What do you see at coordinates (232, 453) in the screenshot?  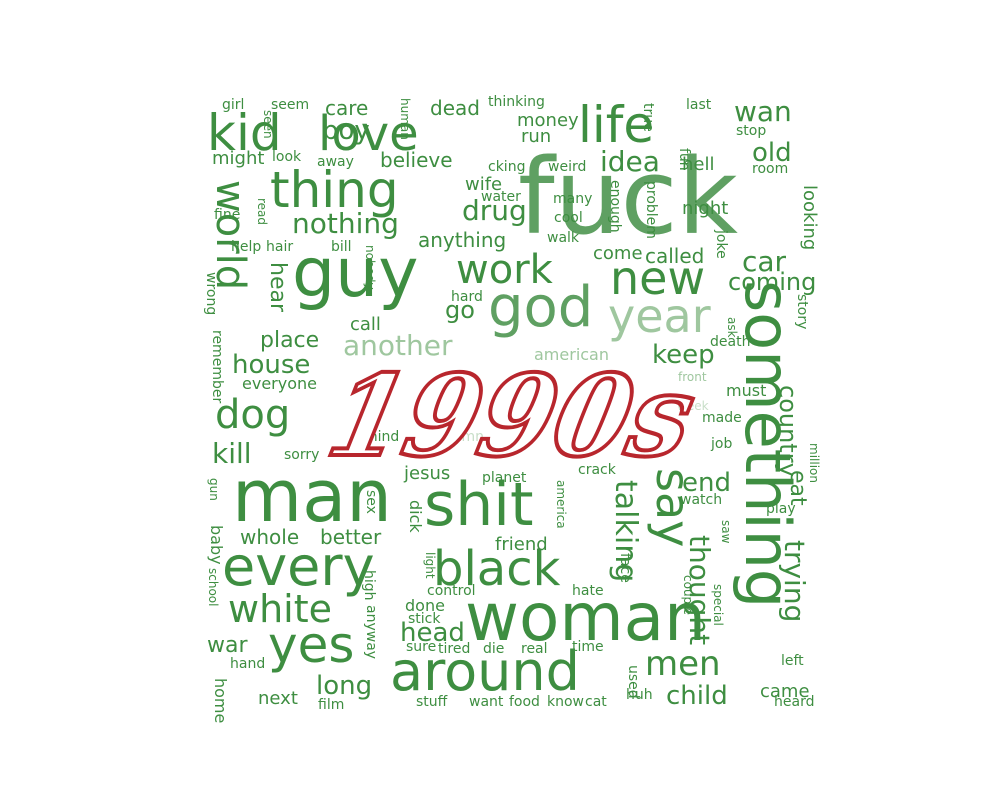 I see `word-kill: kill` at bounding box center [232, 453].